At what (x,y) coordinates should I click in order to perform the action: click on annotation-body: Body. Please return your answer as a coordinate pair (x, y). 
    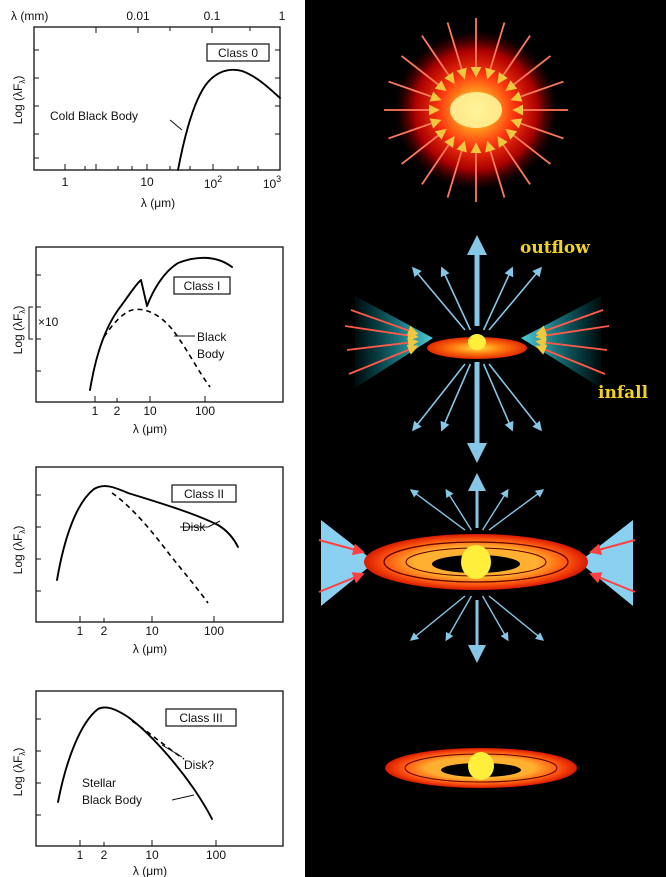
    Looking at the image, I should click on (210, 354).